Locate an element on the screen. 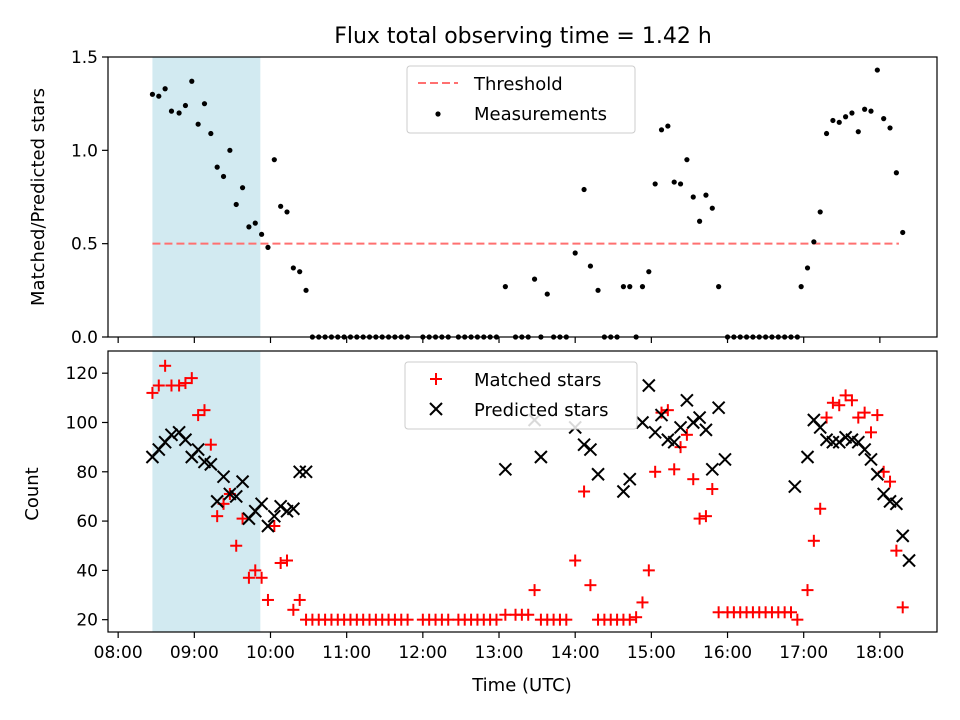  legend-predicted-swatch is located at coordinates (436, 409).